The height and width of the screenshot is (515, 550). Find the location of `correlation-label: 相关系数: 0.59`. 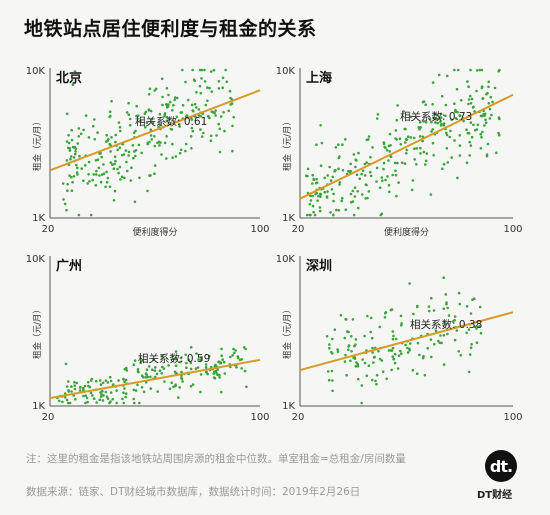

correlation-label: 相关系数: 0.59 is located at coordinates (174, 358).